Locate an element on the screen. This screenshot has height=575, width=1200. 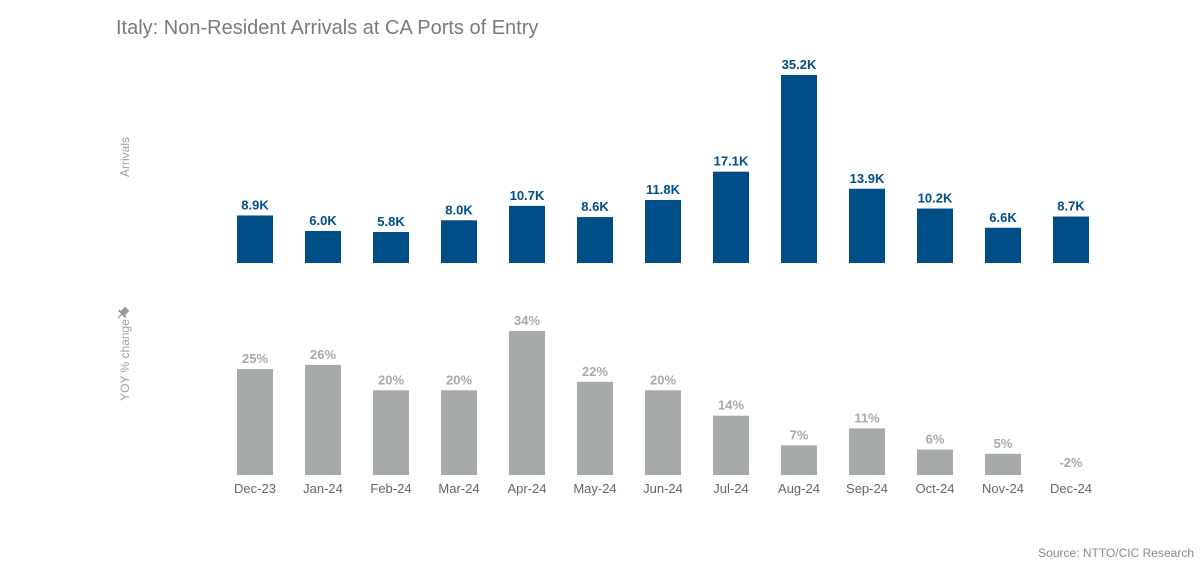
x-tick-label: Feb-24 is located at coordinates (390, 488).